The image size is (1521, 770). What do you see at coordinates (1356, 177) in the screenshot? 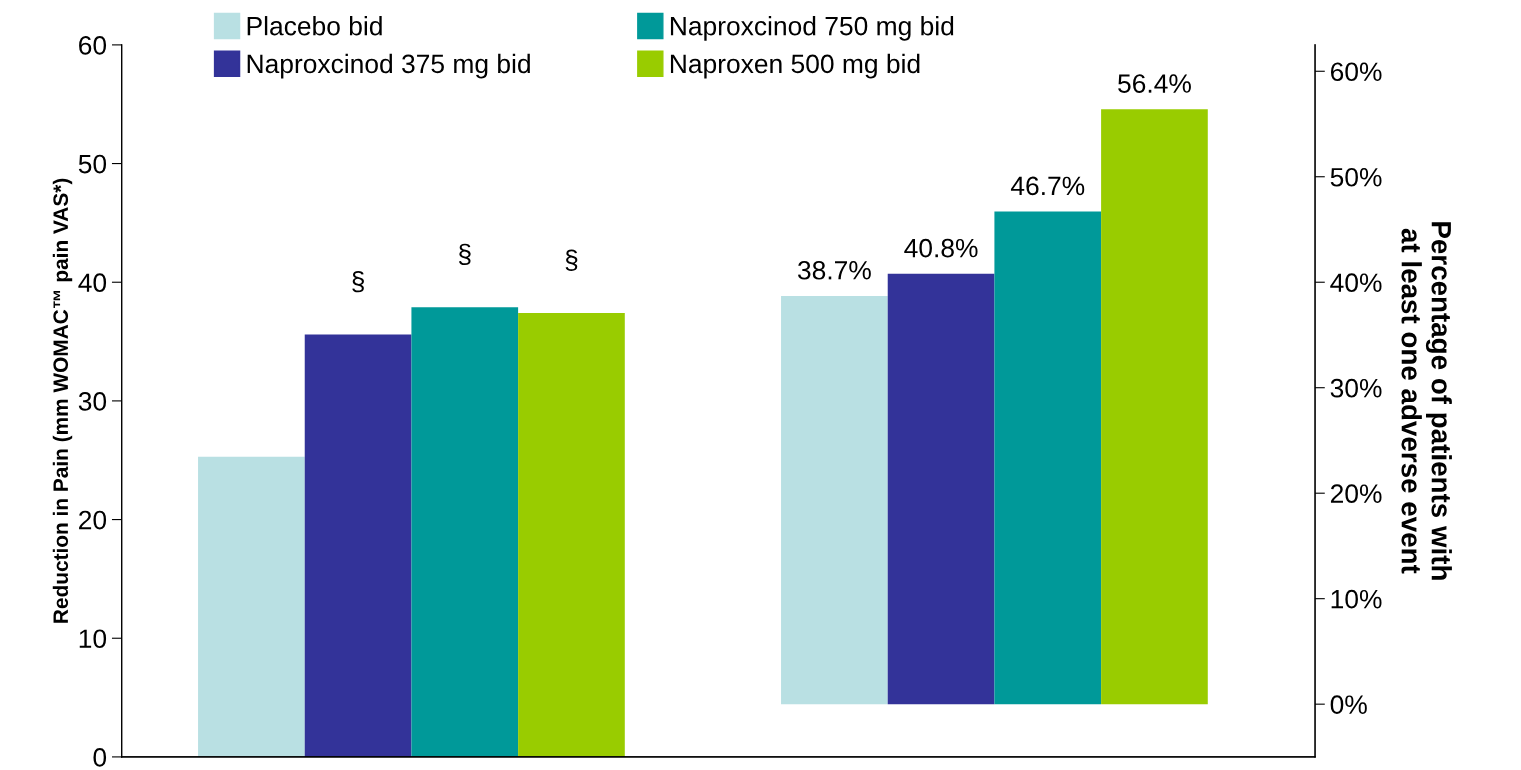
I see `y2-tick-label: 50%` at bounding box center [1356, 177].